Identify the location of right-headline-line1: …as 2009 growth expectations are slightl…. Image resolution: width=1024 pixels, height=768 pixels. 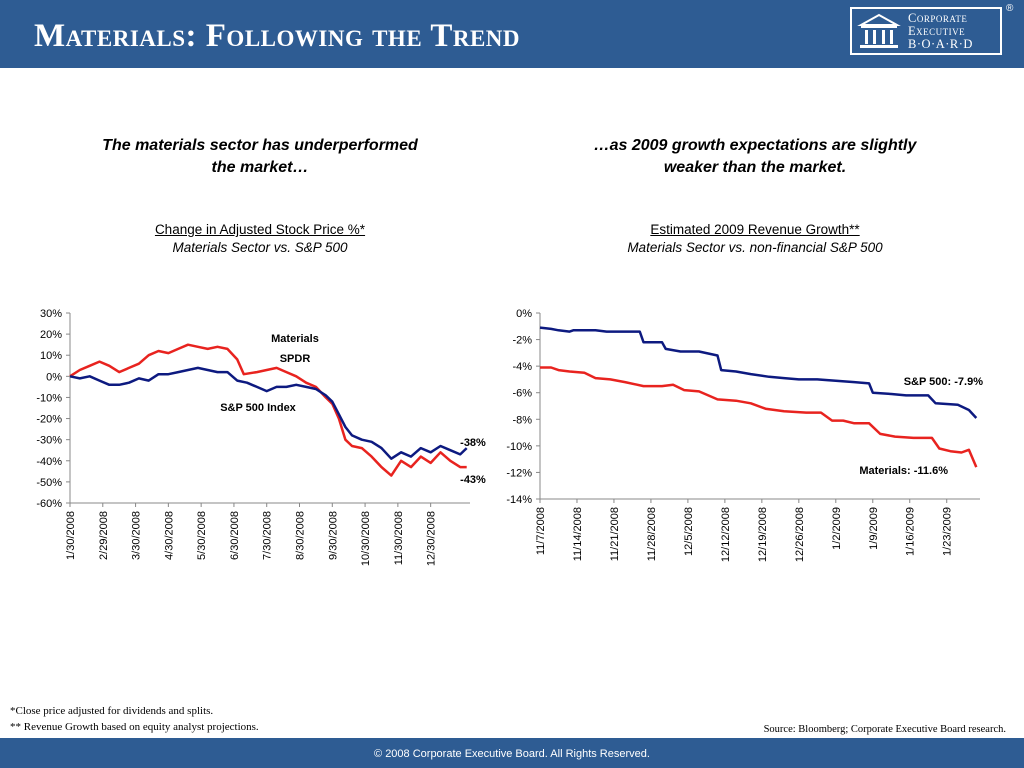
(755, 145).